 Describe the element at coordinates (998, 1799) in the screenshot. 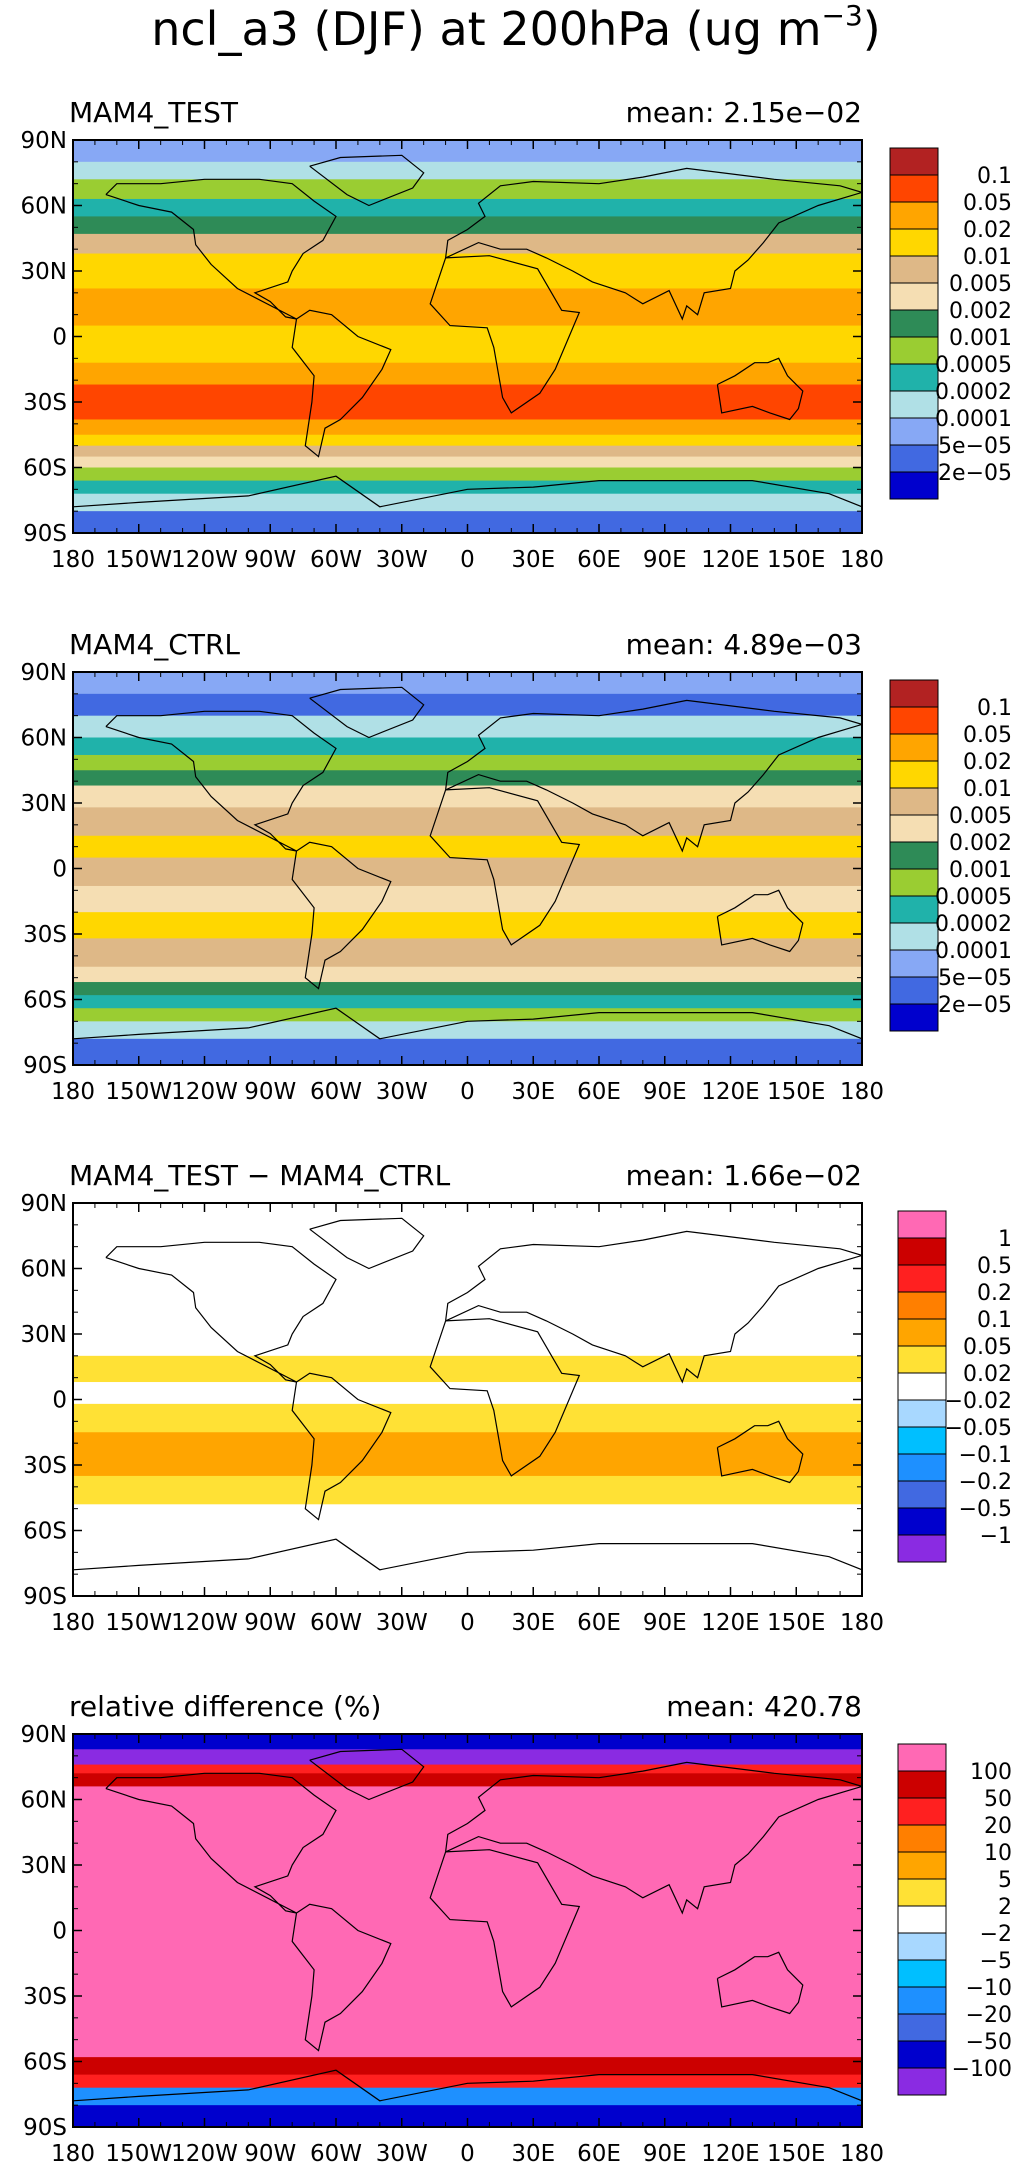

I see `colorbar-label: 50` at that location.